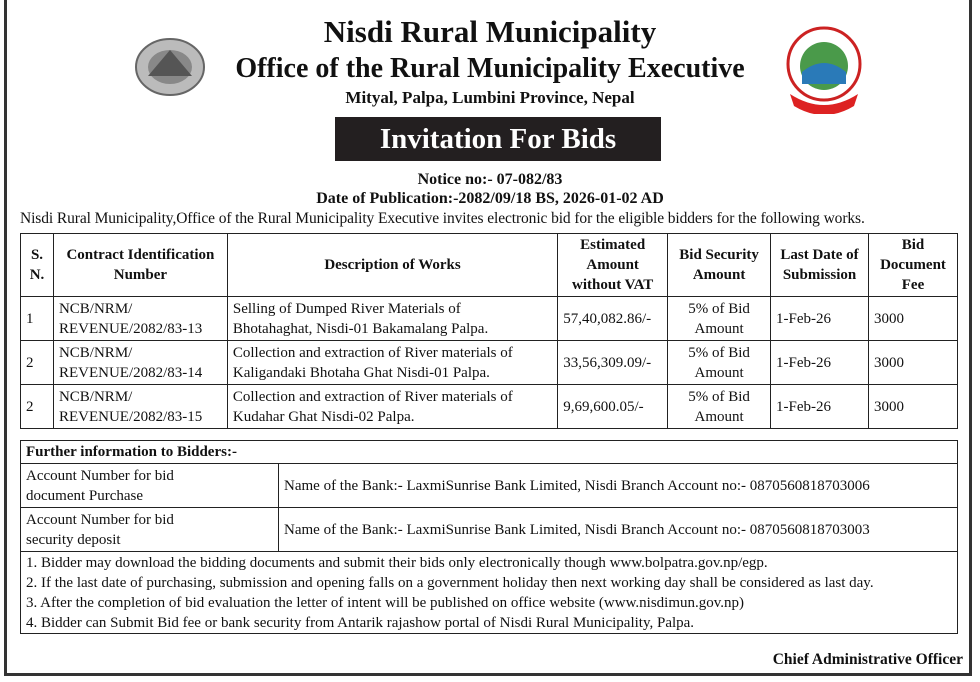  What do you see at coordinates (346, 308) in the screenshot?
I see `desc-line: Selling of Dumped River Materials of` at bounding box center [346, 308].